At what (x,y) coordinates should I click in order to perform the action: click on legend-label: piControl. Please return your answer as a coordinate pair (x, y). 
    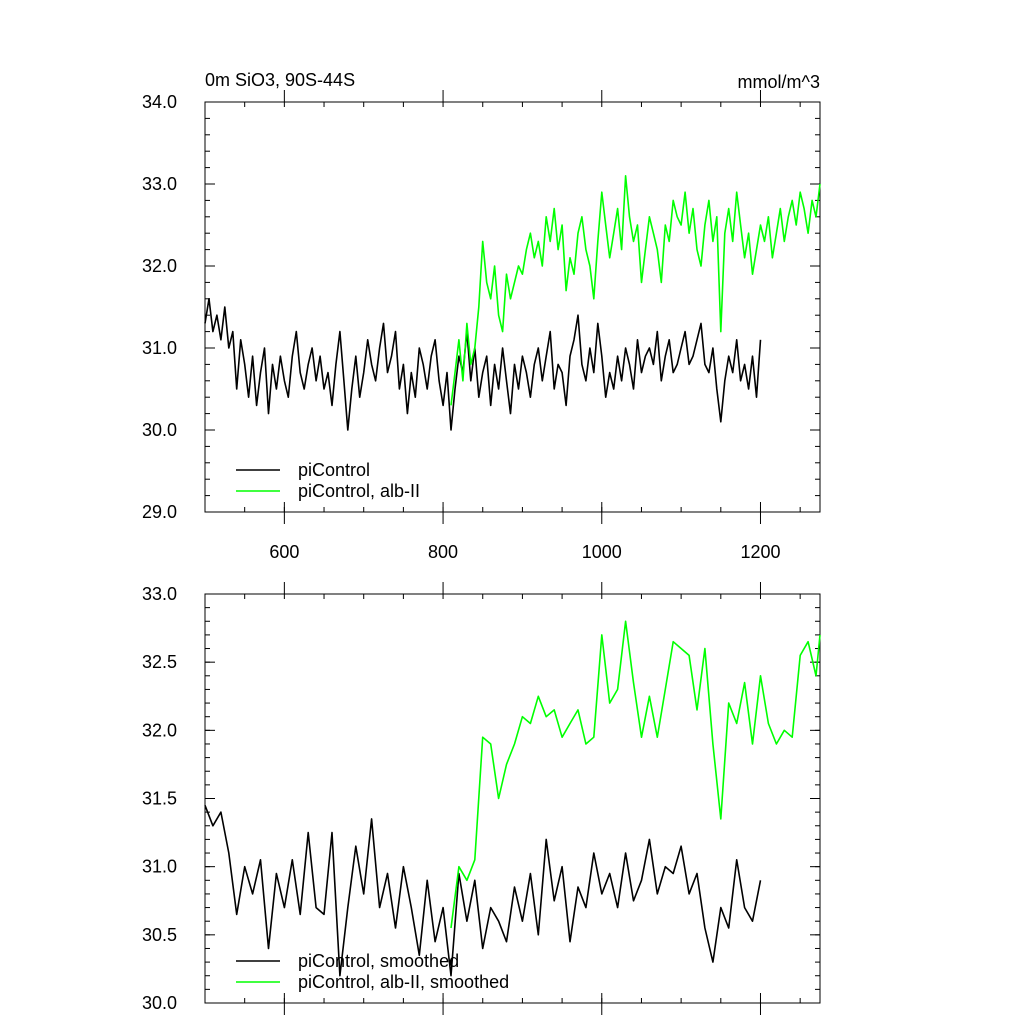
    Looking at the image, I should click on (334, 470).